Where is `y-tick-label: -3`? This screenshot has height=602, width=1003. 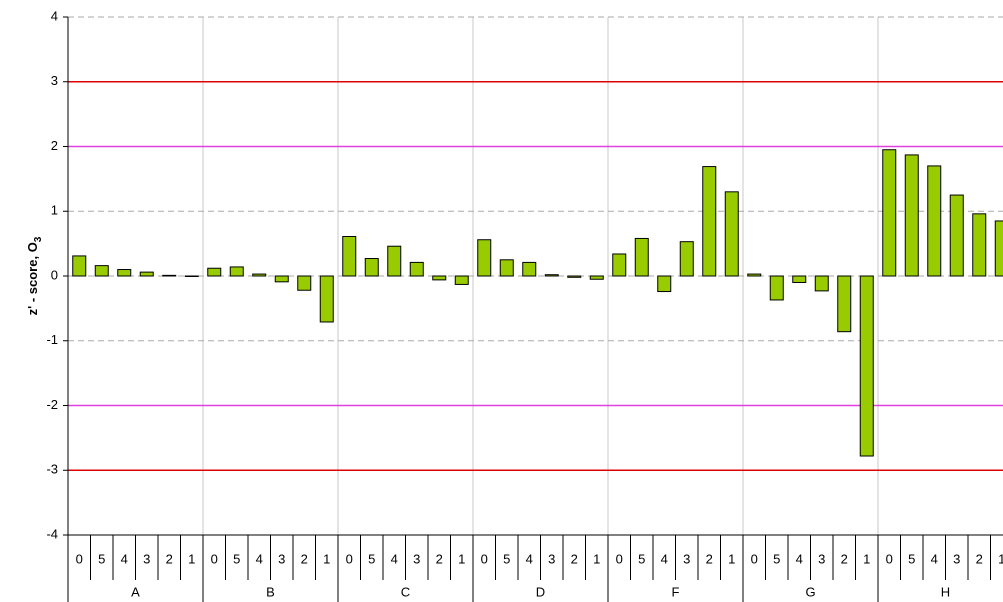
y-tick-label: -3 is located at coordinates (52, 469).